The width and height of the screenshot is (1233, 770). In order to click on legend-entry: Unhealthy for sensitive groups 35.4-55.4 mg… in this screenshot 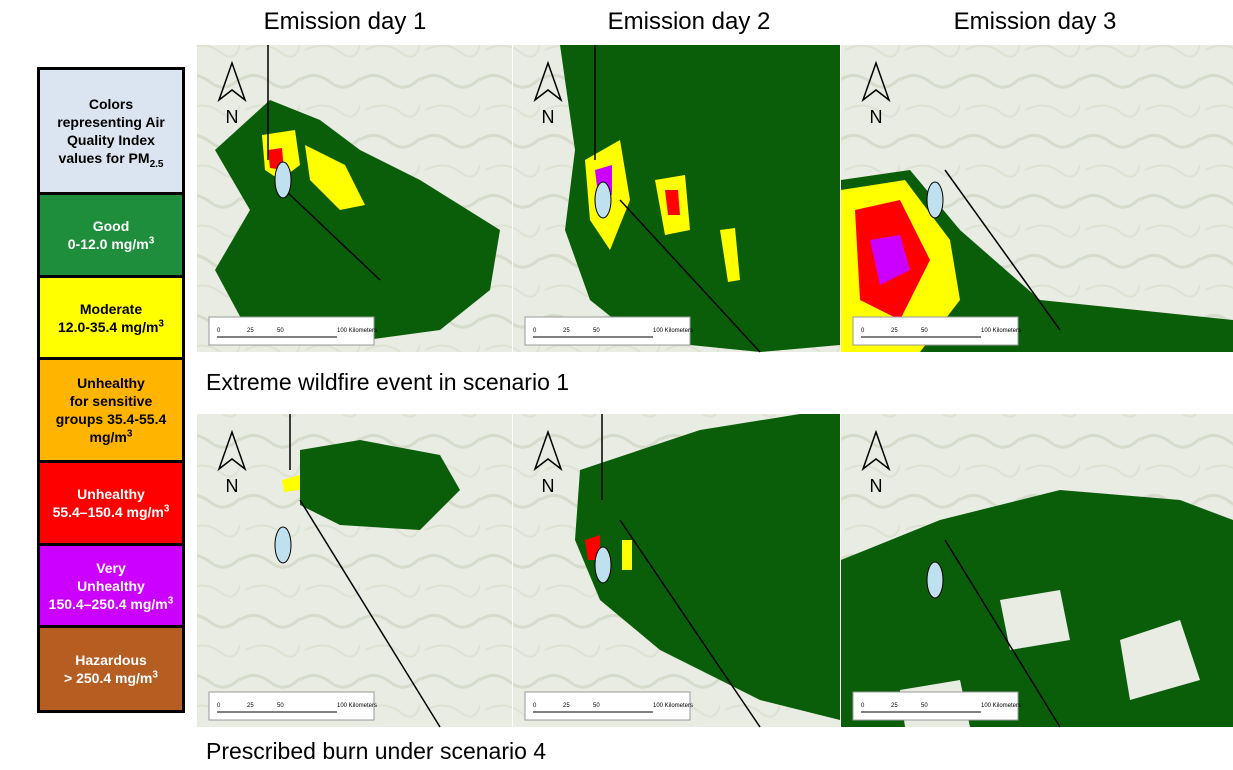, I will do `click(111, 410)`.